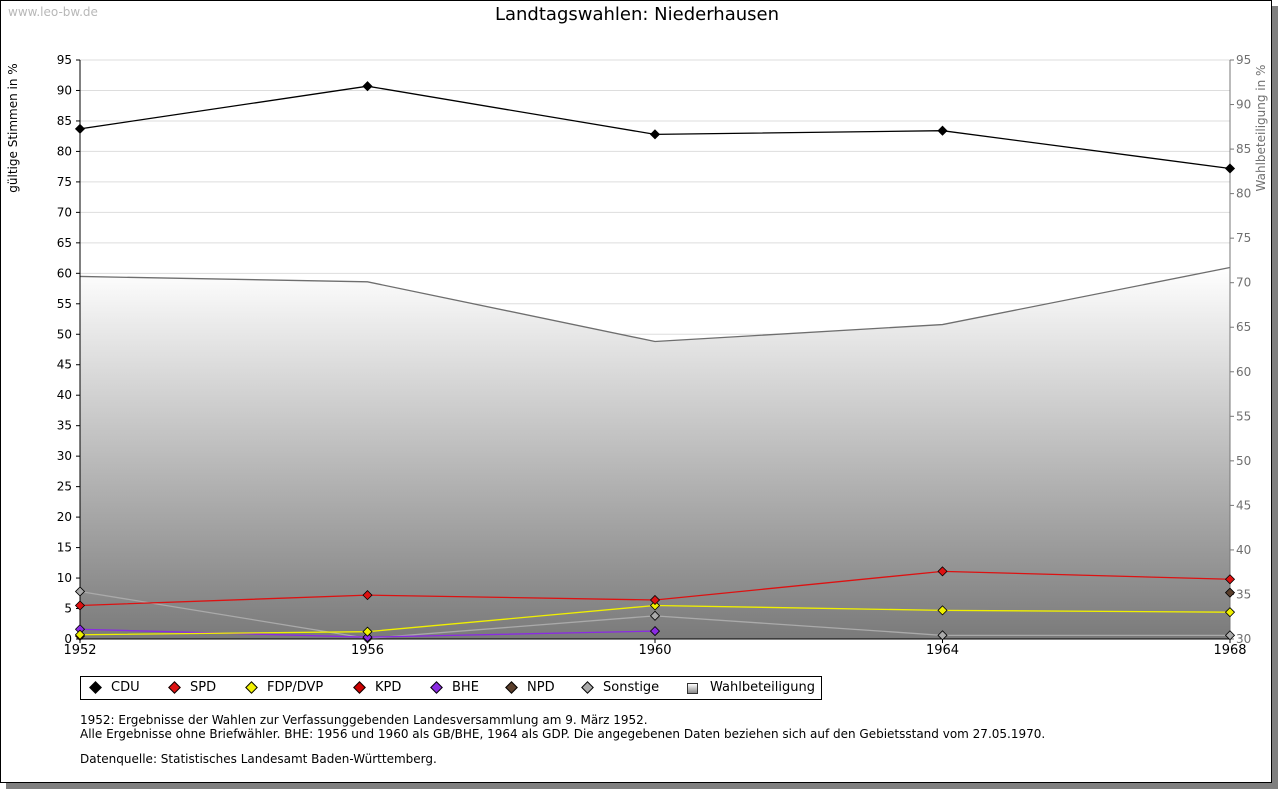  What do you see at coordinates (1243, 594) in the screenshot?
I see `y2-tick-label: 35` at bounding box center [1243, 594].